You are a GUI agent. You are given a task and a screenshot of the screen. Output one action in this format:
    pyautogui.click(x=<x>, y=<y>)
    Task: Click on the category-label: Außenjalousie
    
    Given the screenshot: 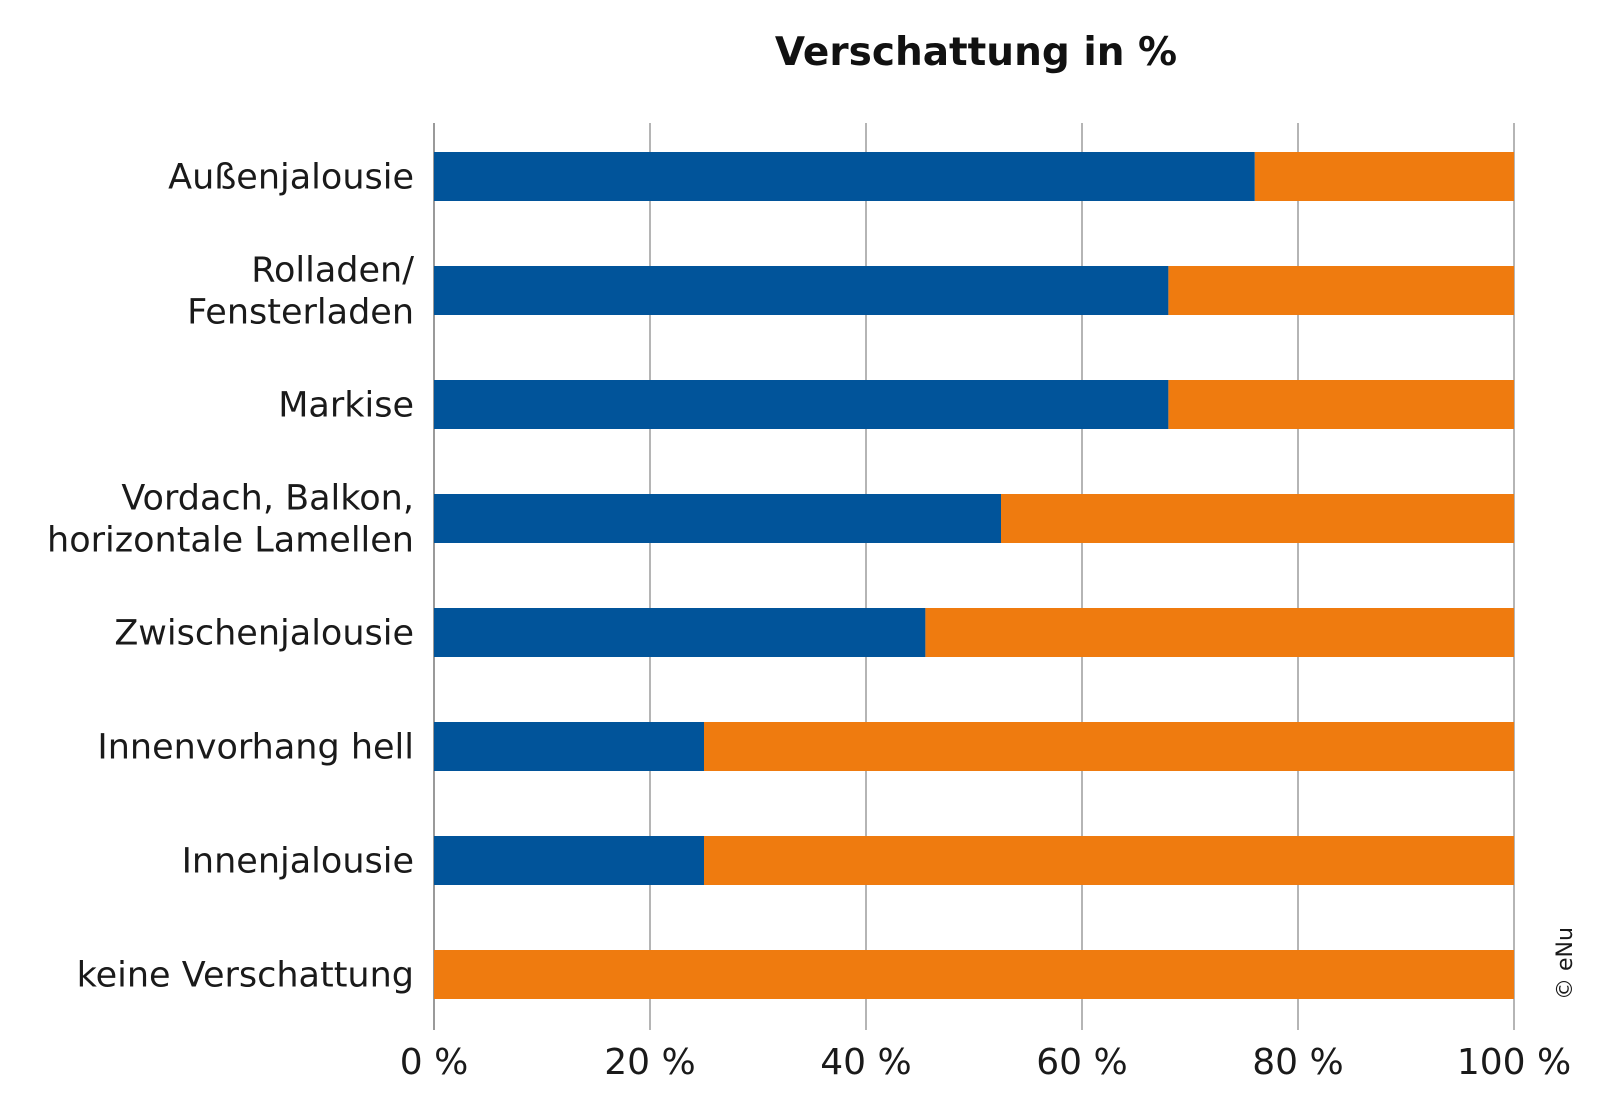 What is the action you would take?
    pyautogui.click(x=291, y=178)
    